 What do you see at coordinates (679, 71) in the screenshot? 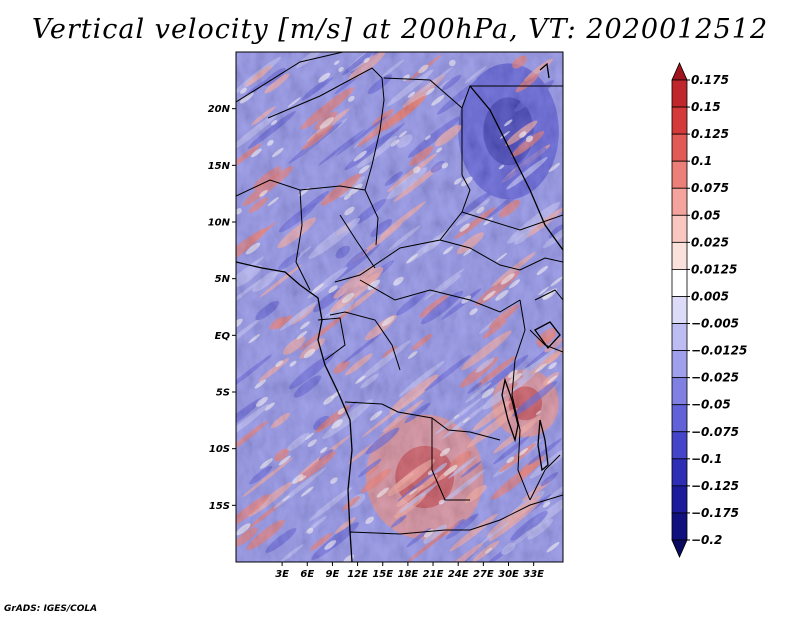
I see `colorbar-arrow-top` at bounding box center [679, 71].